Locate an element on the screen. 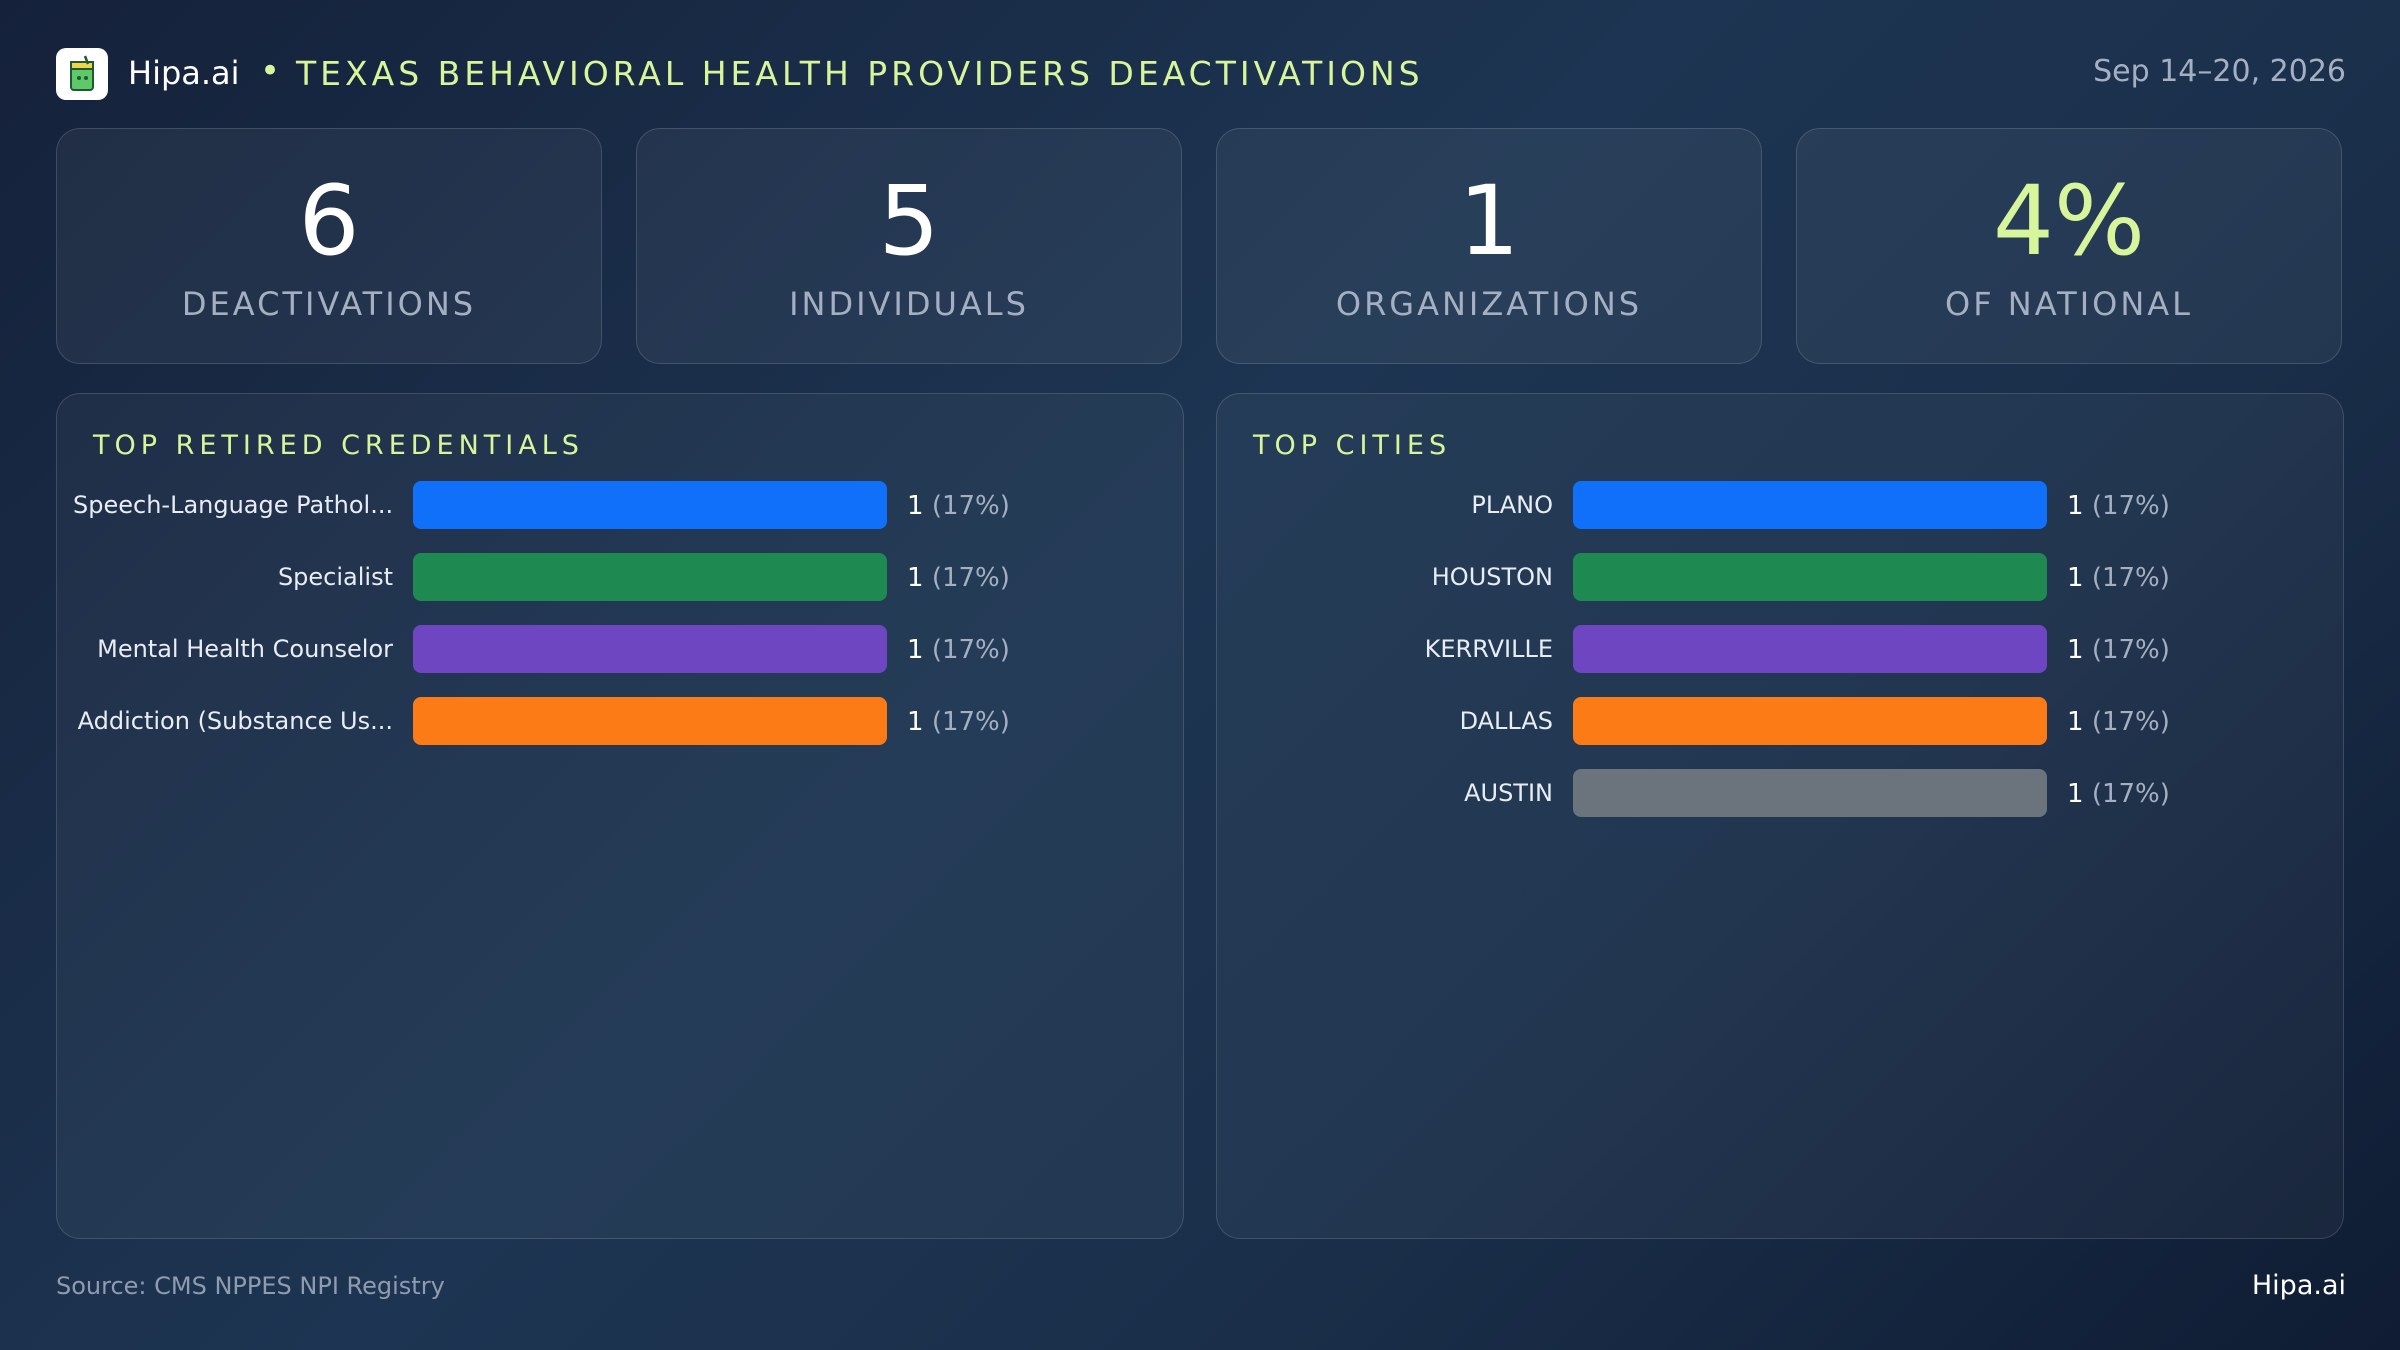  kpi-label: INDIVIDUALS is located at coordinates (909, 304).